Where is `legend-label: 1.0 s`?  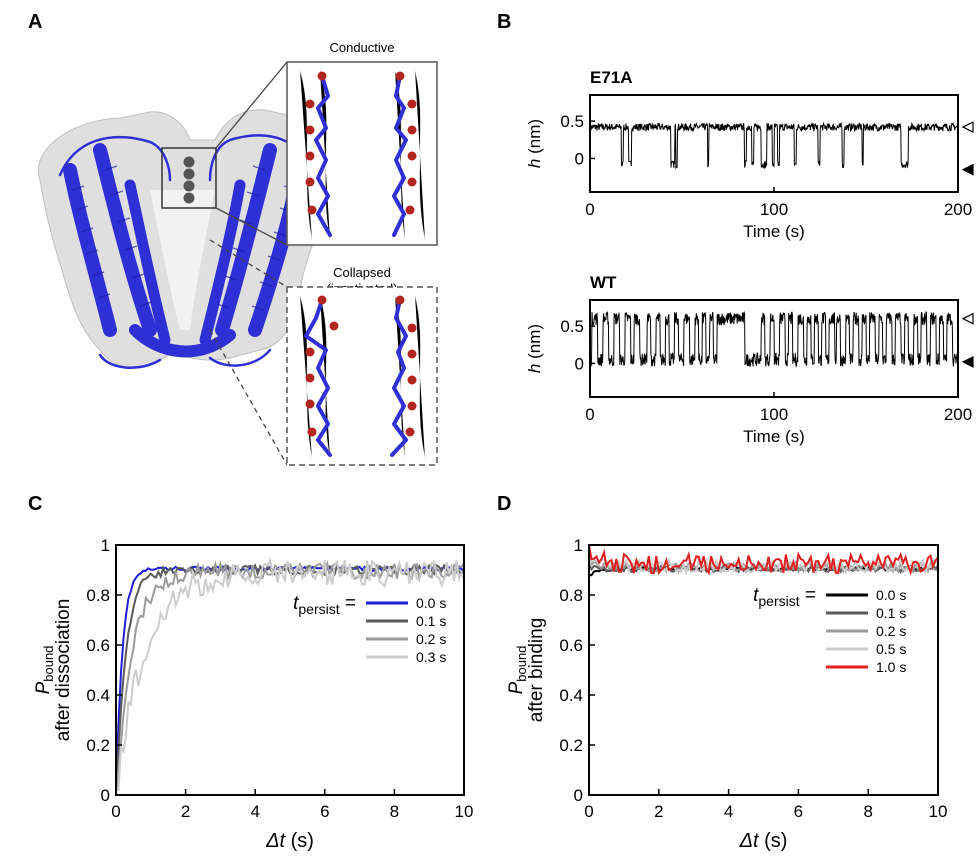
legend-label: 1.0 s is located at coordinates (891, 667).